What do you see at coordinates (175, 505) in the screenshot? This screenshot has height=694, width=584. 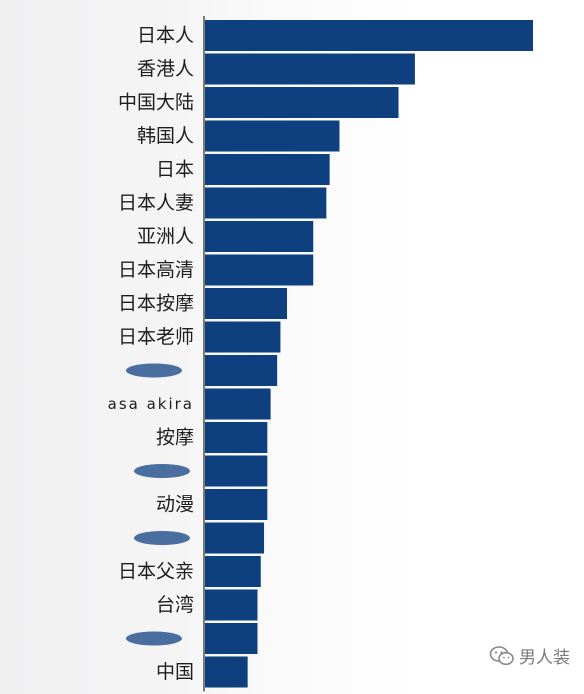 I see `category-label-15: 动漫` at bounding box center [175, 505].